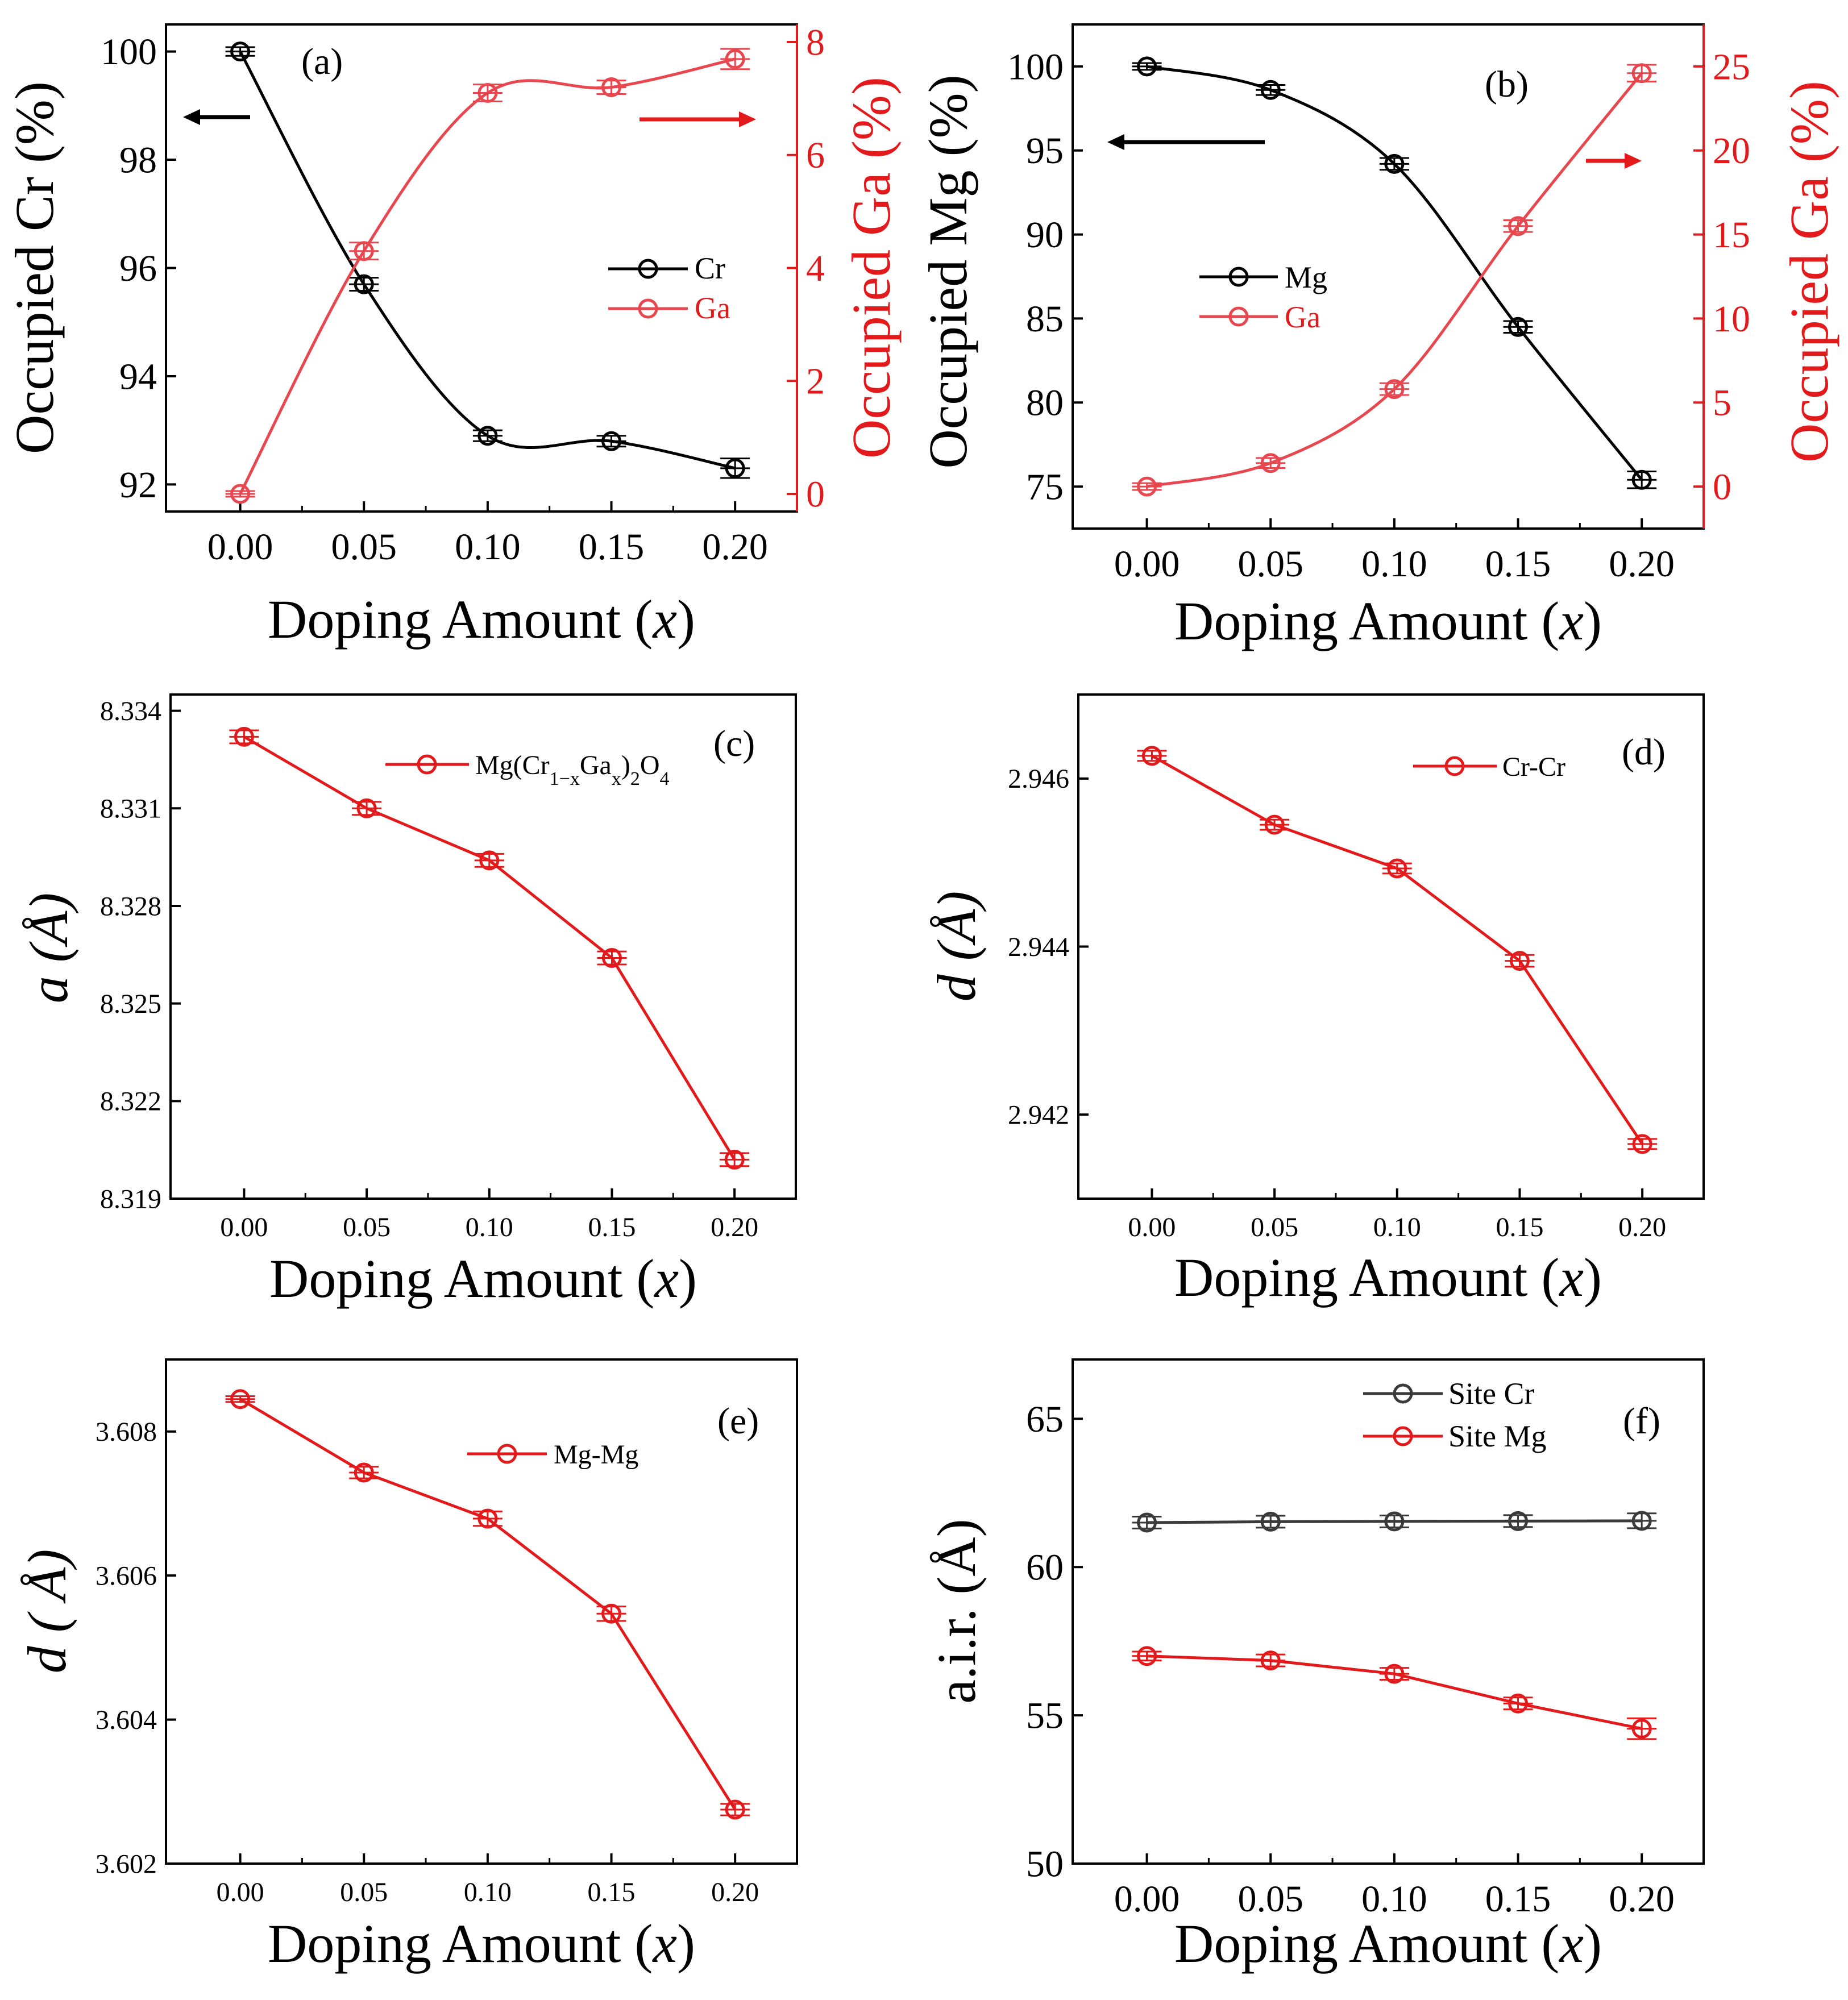 This screenshot has width=1848, height=2000. Describe the element at coordinates (1038, 1115) in the screenshot. I see `y-tick-label: 2.942` at that location.